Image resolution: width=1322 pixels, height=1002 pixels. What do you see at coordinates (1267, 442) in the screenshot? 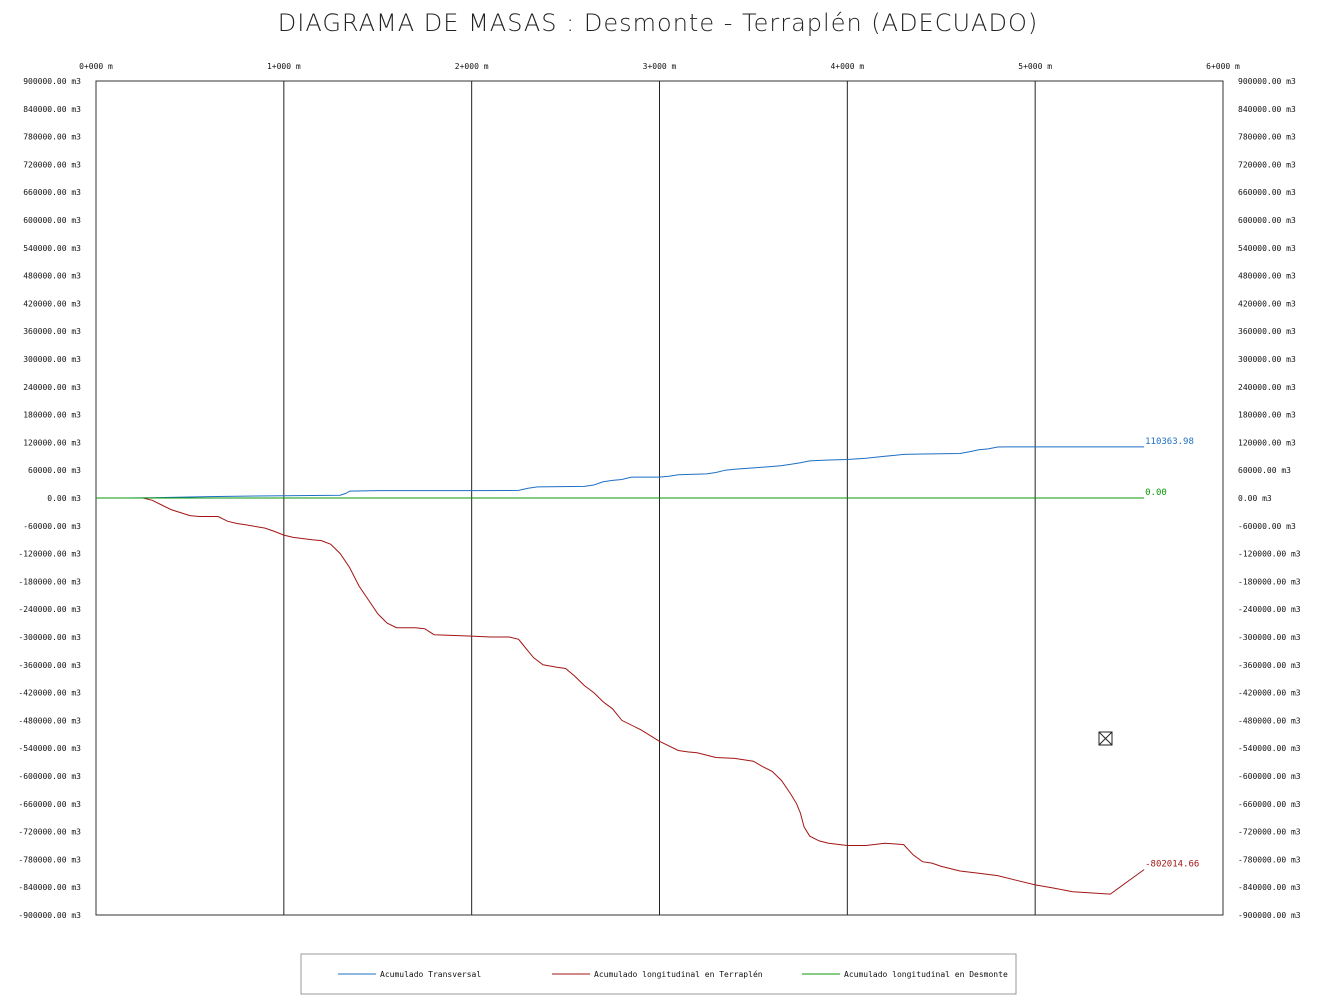
I see `y-tick-label-right: 120000.00 m3` at bounding box center [1267, 442].